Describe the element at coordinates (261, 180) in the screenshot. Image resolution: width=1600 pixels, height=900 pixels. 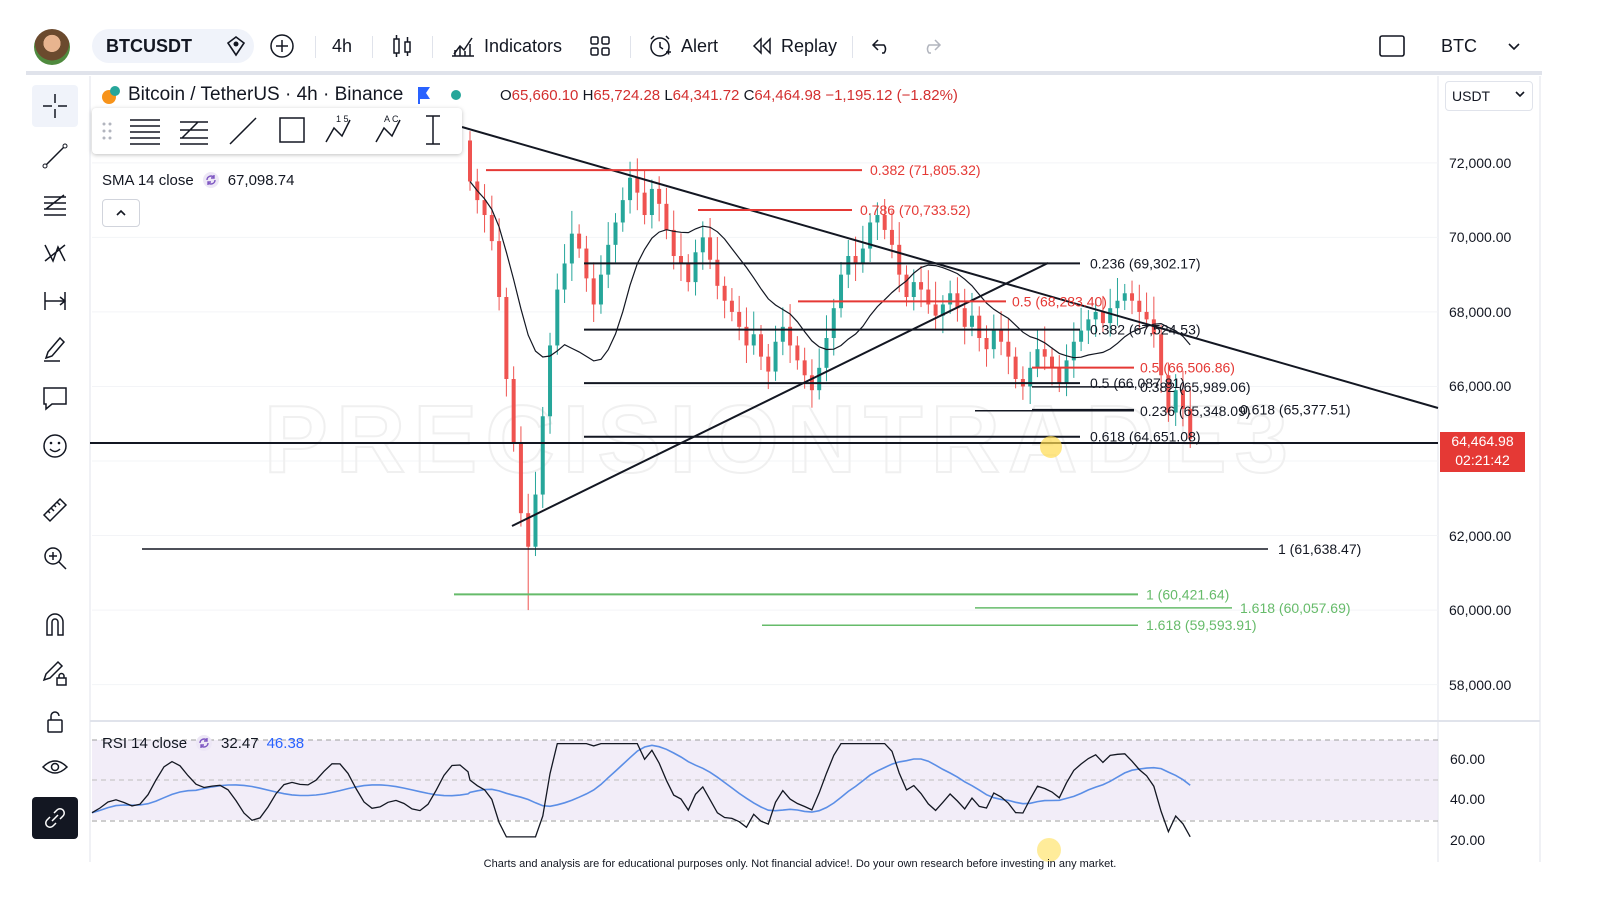
I see `sma-value: 67,098.74` at that location.